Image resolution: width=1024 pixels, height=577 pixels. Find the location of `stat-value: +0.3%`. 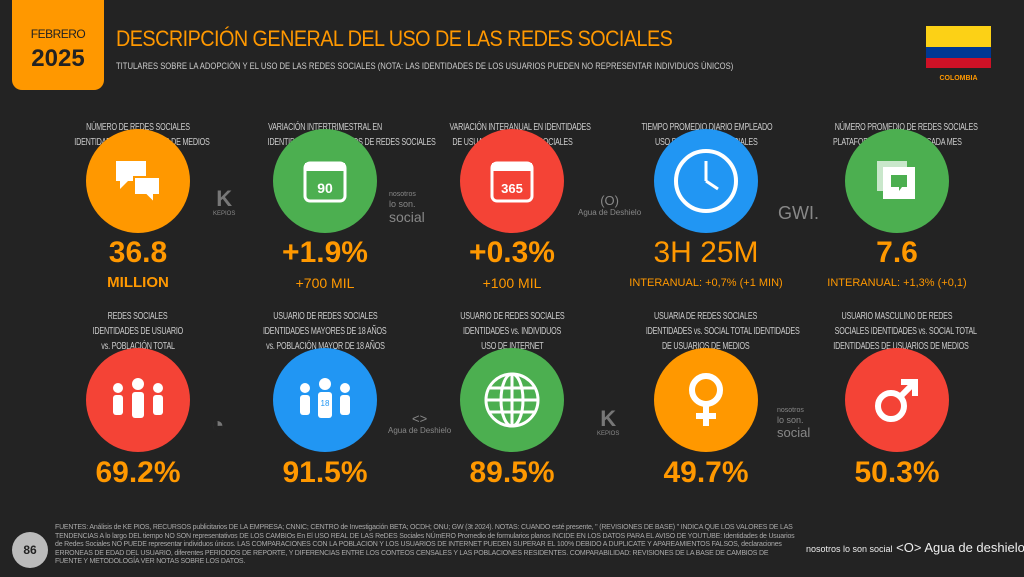

stat-value: +0.3% is located at coordinates (512, 252).